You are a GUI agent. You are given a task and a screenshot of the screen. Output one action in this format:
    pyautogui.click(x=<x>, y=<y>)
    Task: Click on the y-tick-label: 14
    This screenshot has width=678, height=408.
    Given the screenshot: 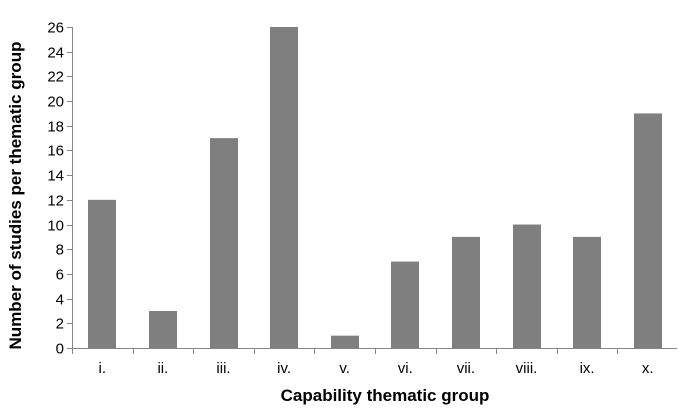 What is the action you would take?
    pyautogui.click(x=55, y=176)
    